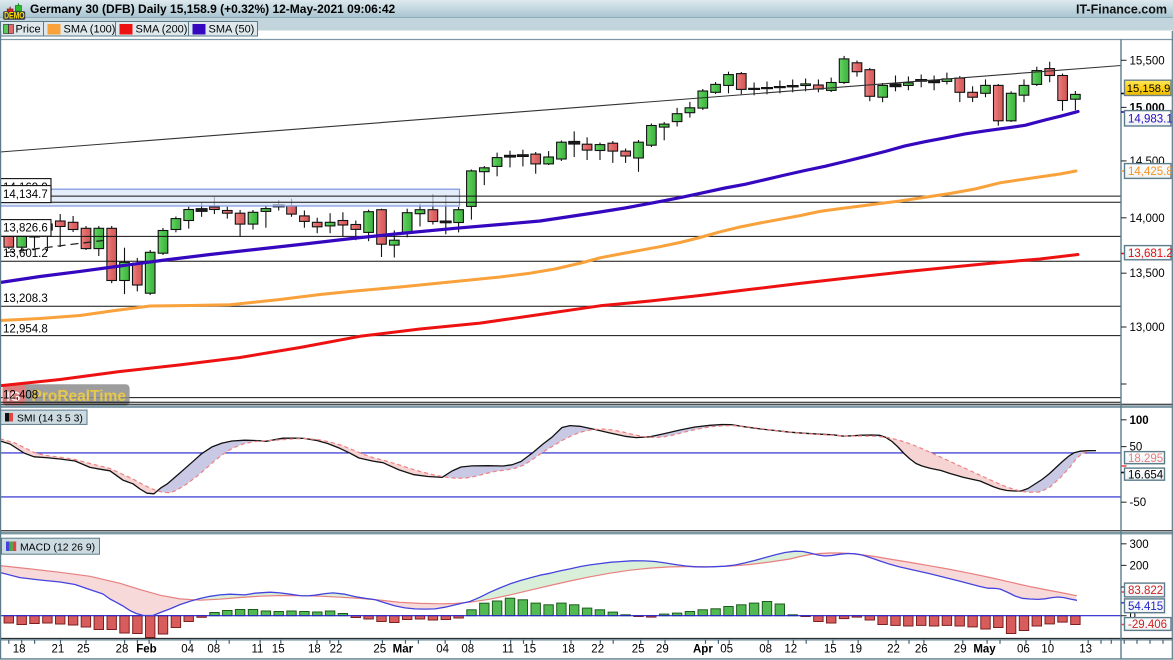 The height and width of the screenshot is (660, 1173). I want to click on svg-text: 28, so click(122, 649).